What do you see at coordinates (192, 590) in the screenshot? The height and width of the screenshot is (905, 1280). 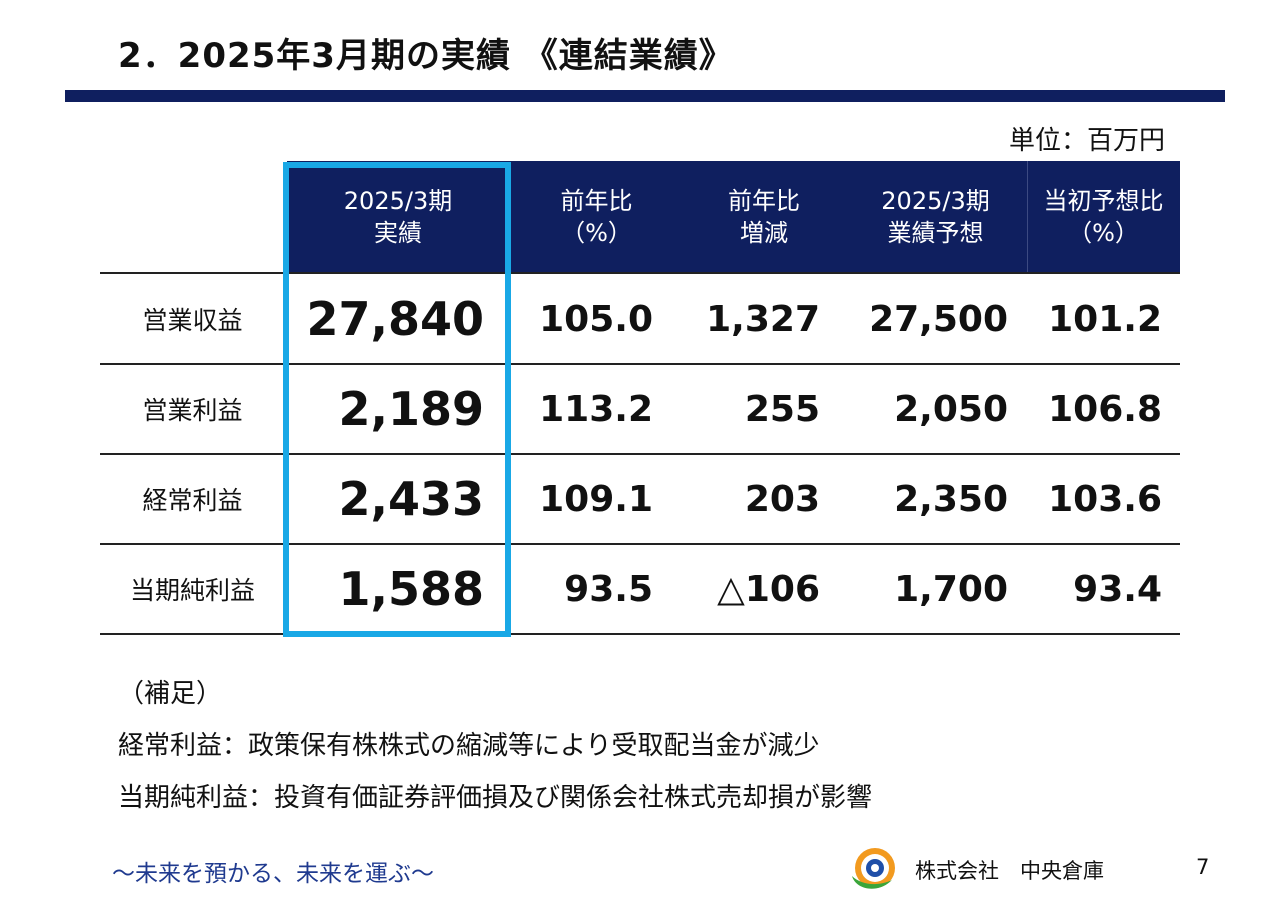 I see `row-label: 当期純利益` at bounding box center [192, 590].